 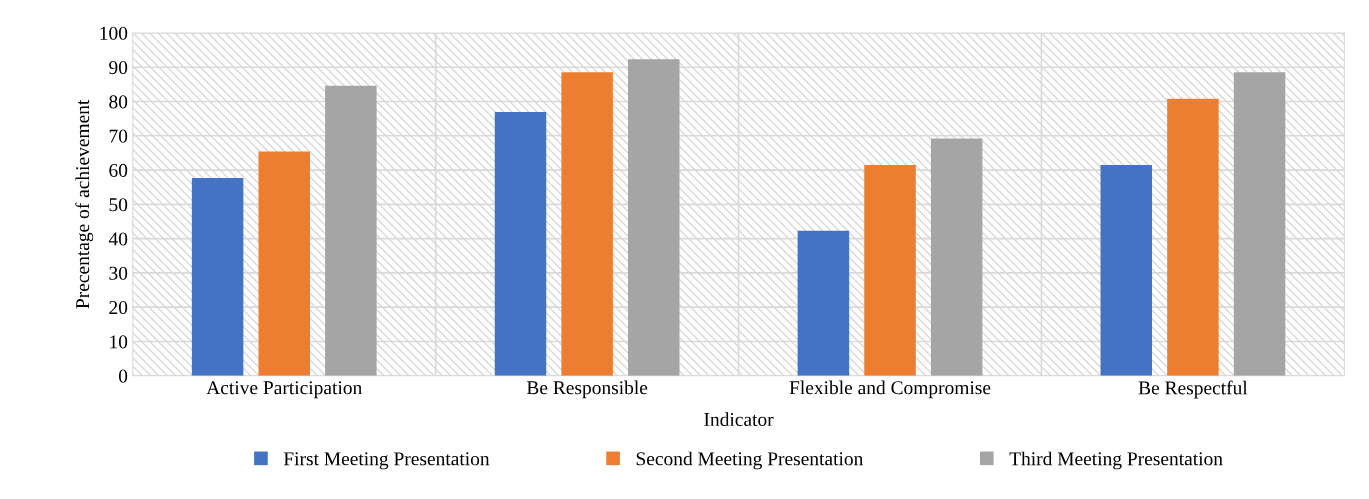 I want to click on x-tick-label: Be Respectful, so click(x=1193, y=389).